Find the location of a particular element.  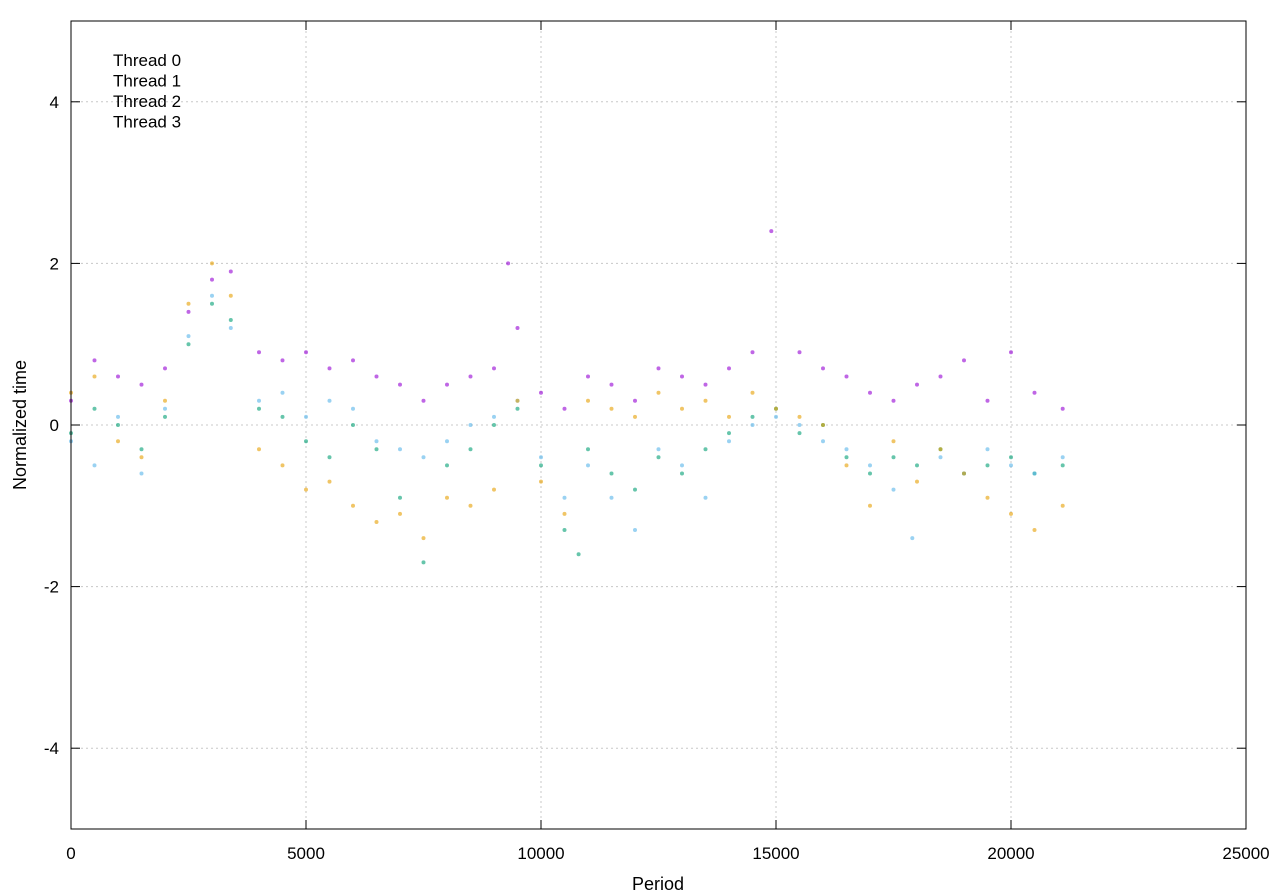

y-tick-label: -4 is located at coordinates (51, 748).